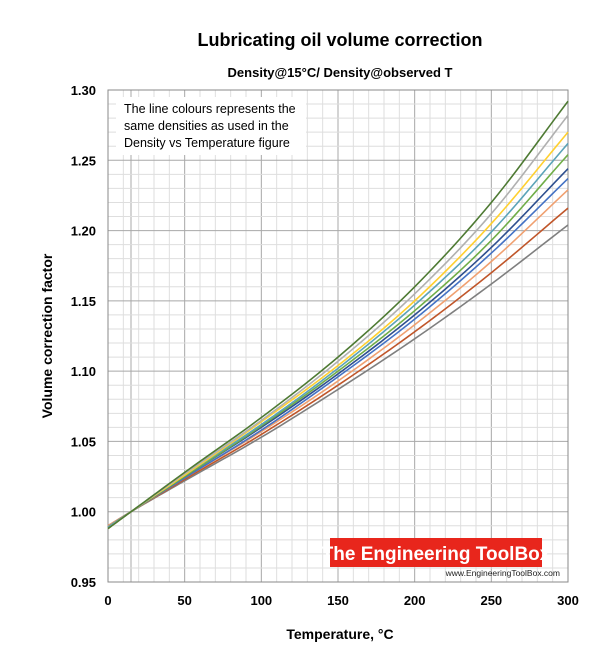  I want to click on annotation-line-3: Density vs Temperature figure, so click(207, 143).